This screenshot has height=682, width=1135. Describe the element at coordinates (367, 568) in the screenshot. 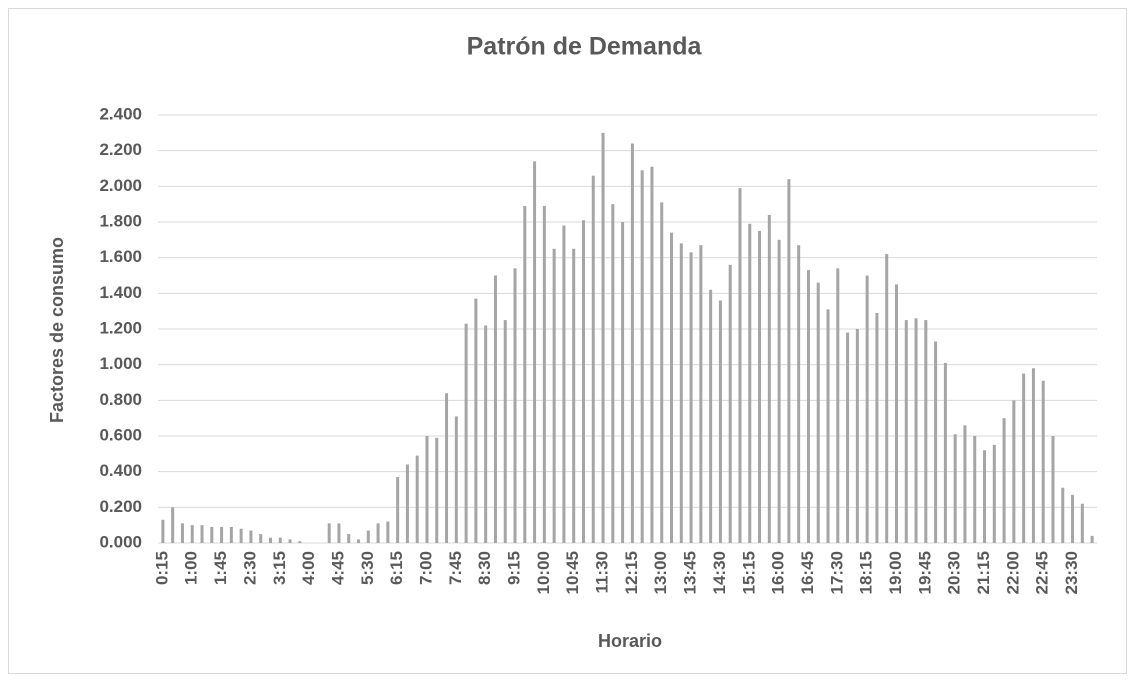

I see `x-tick-label: 5:30` at that location.